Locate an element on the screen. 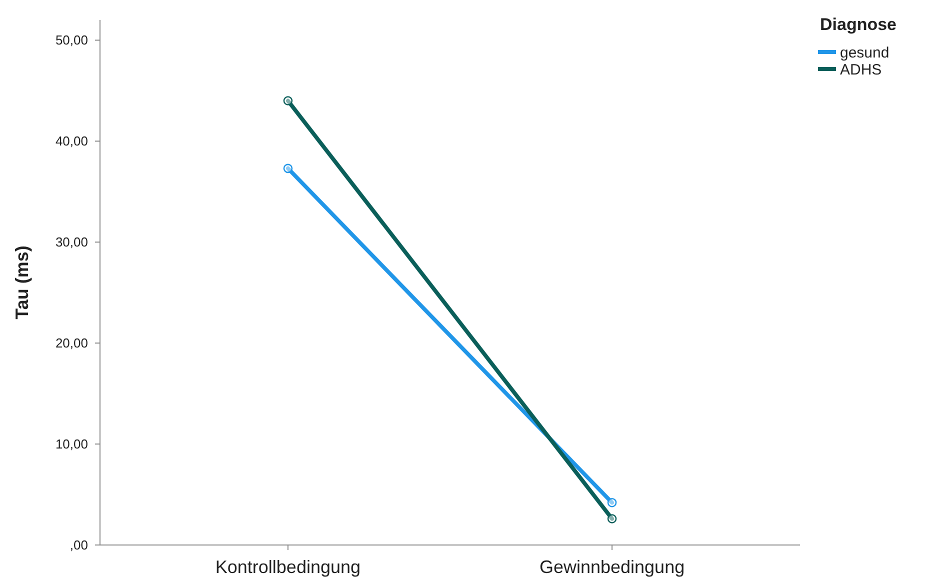  x-tick-label: Gewinnbedingung is located at coordinates (612, 567).